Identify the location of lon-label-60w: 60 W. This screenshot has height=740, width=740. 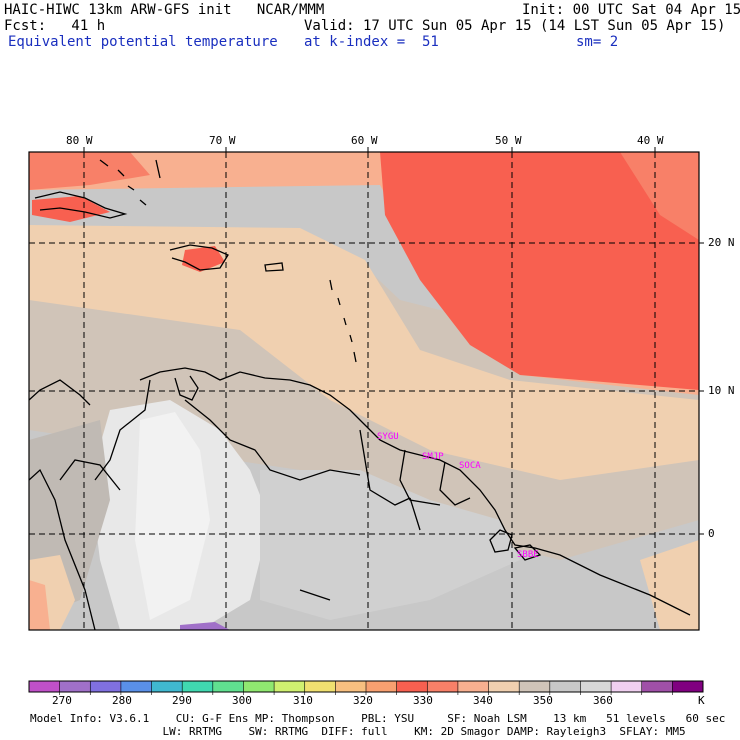
(364, 140).